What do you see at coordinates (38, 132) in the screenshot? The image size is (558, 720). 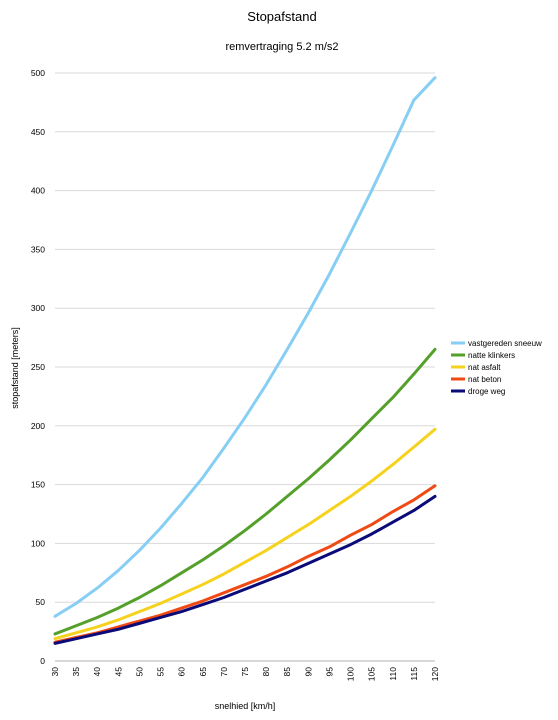 I see `y-tick-label: 450` at bounding box center [38, 132].